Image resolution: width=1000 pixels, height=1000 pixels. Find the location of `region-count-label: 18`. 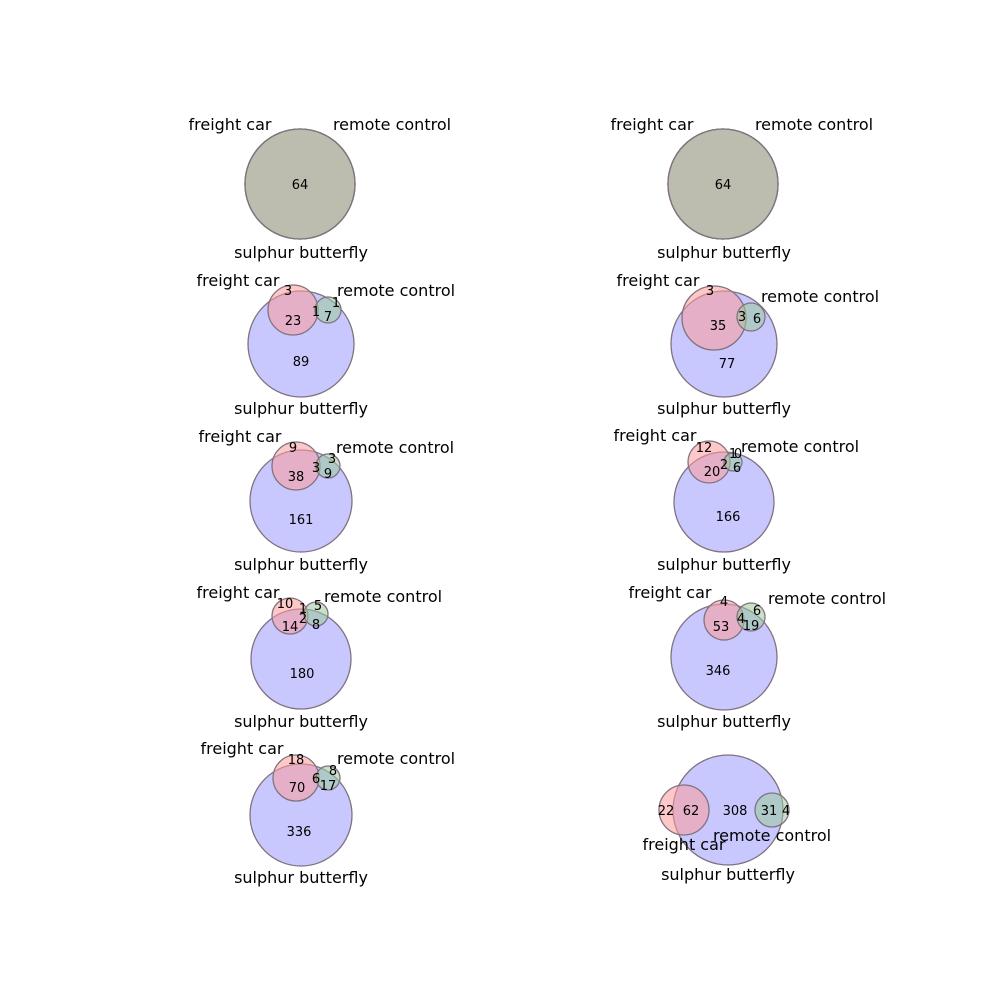

region-count-label: 18 is located at coordinates (296, 760).